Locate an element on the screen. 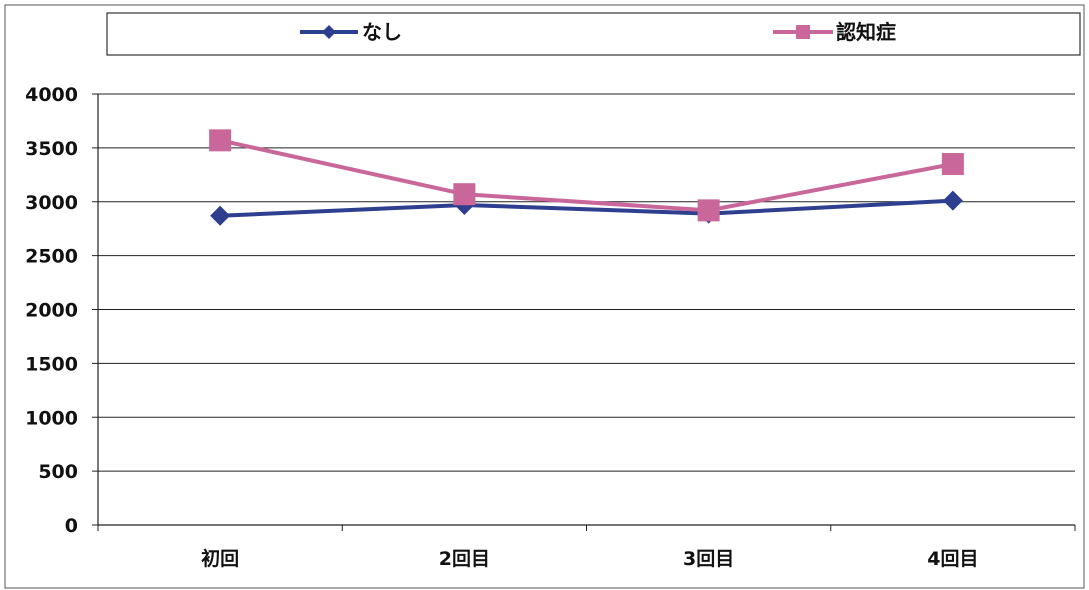  legend-label-series-1: なし is located at coordinates (382, 32).